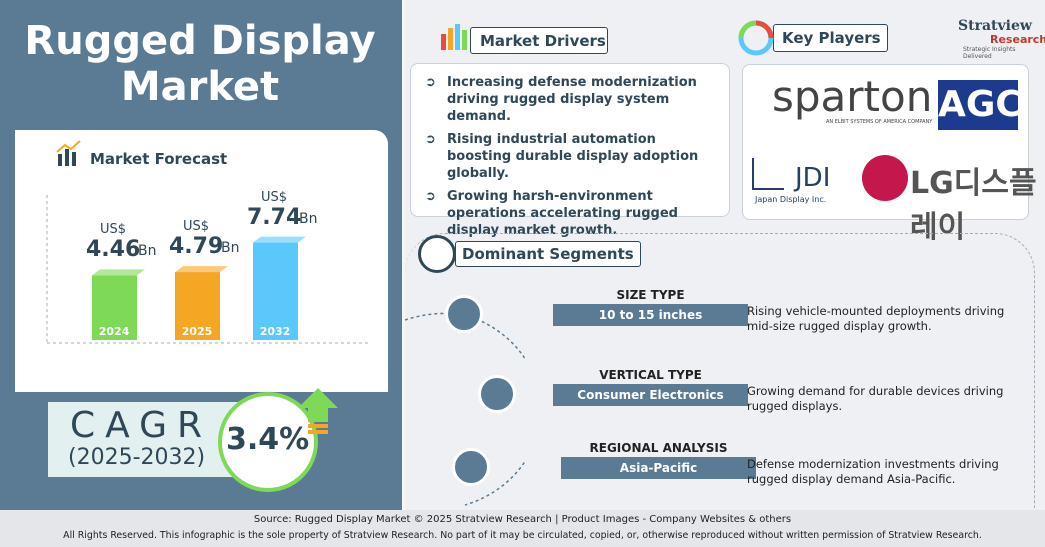 The image size is (1045, 547). Describe the element at coordinates (437, 254) in the screenshot. I see `segments-icon` at that location.